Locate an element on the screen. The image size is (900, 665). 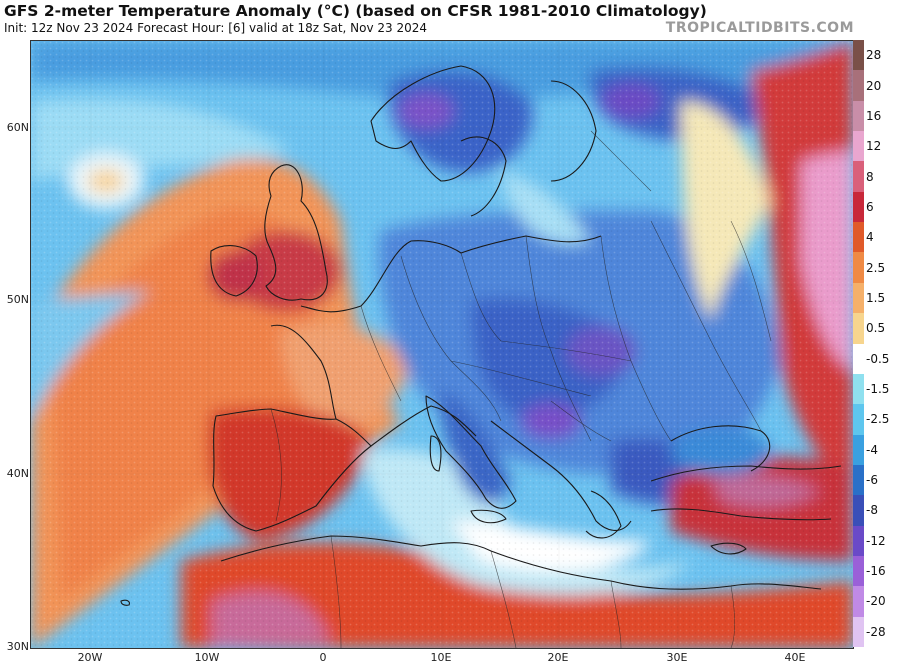
colorbar-label: -0.5 is located at coordinates (878, 358).